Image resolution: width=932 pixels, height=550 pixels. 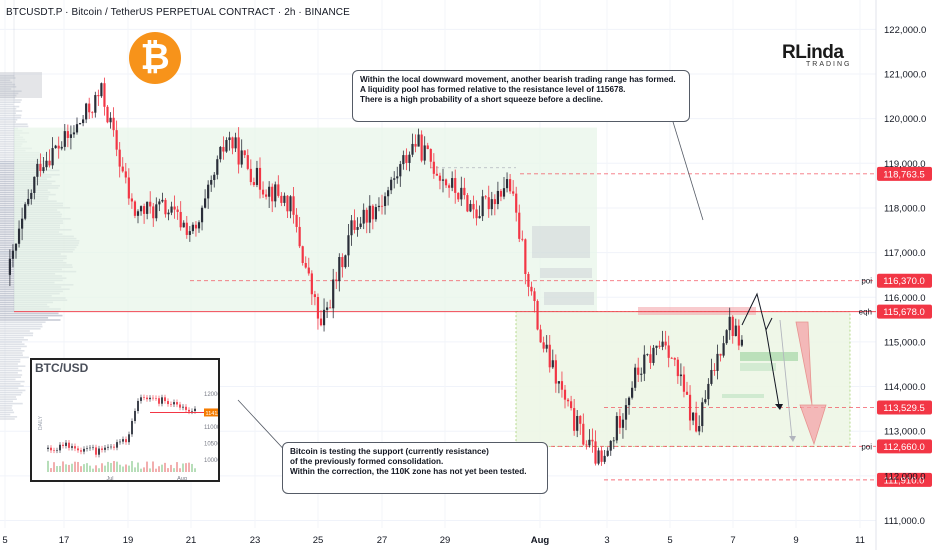 I want to click on y-tick-label: 115,000.0, so click(x=905, y=342).